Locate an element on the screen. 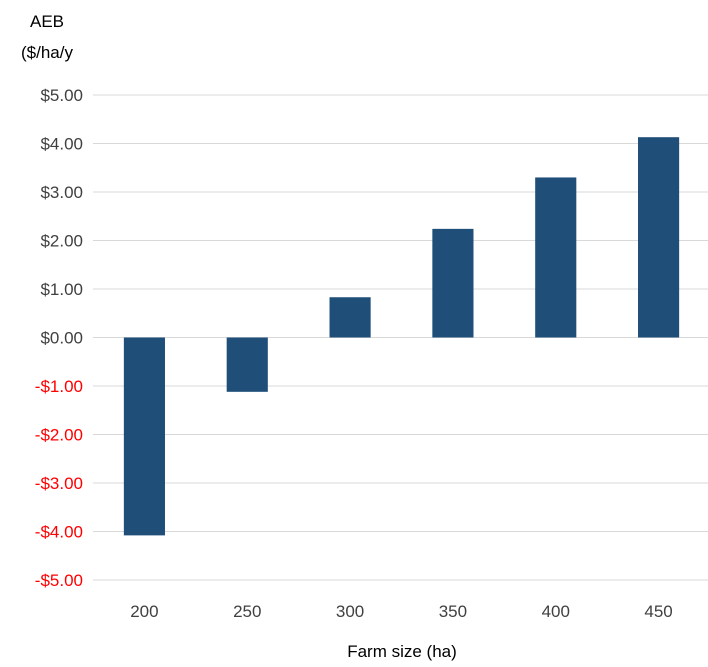 This screenshot has width=708, height=667. x-tick-label: 450 is located at coordinates (658, 611).